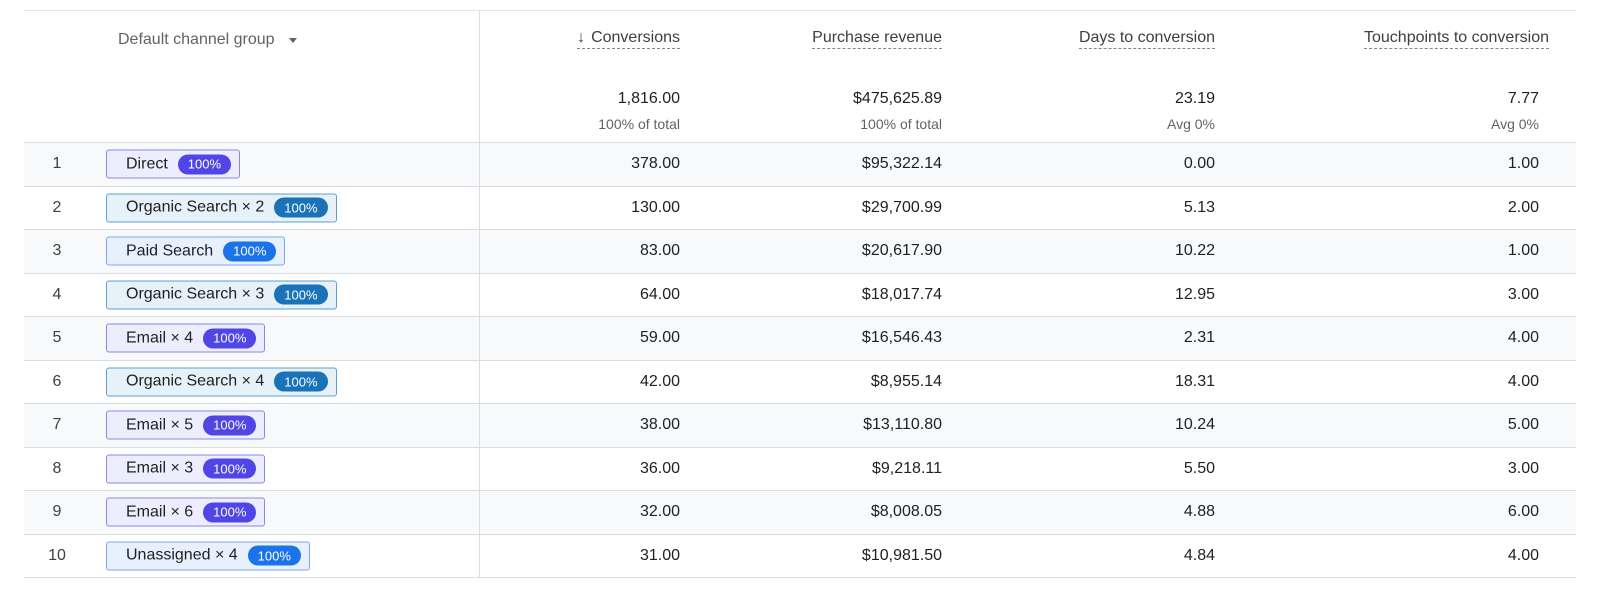 The image size is (1600, 612). I want to click on path-cell: 7 Email × 5 100%, so click(252, 425).